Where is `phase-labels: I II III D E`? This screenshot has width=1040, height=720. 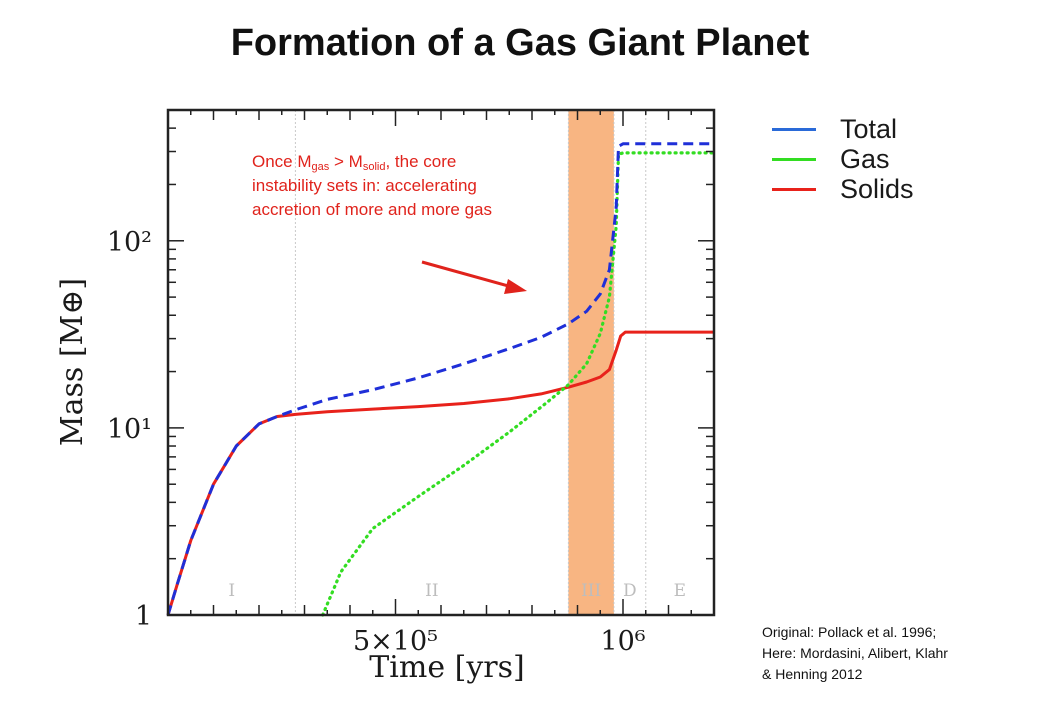 phase-labels: I II III D E is located at coordinates (457, 591).